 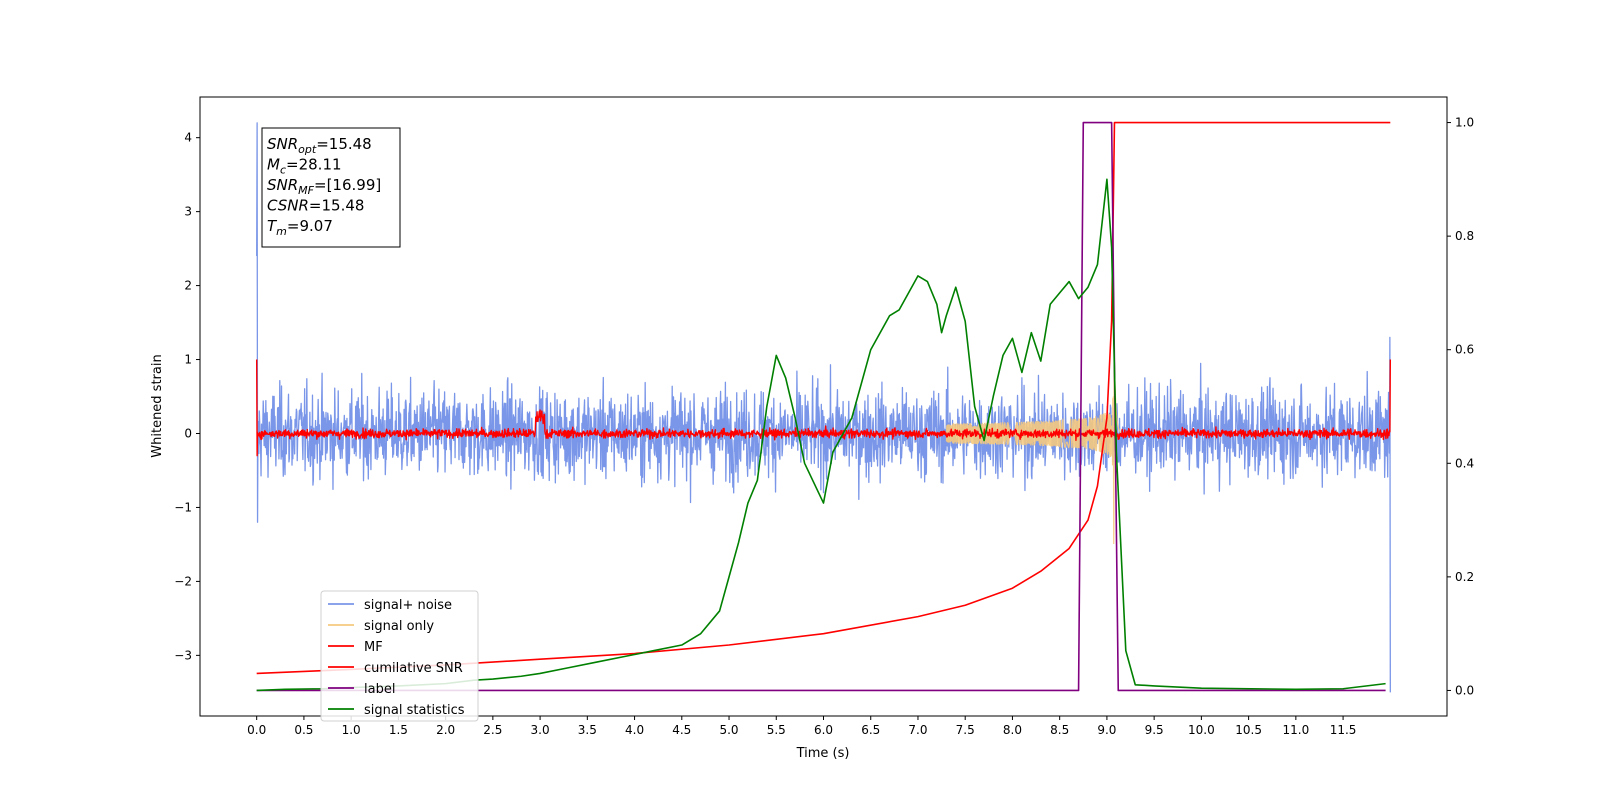 What do you see at coordinates (187, 396) in the screenshot?
I see `y-axis-left: −3 −2 −1 0 1 2 3 4` at bounding box center [187, 396].